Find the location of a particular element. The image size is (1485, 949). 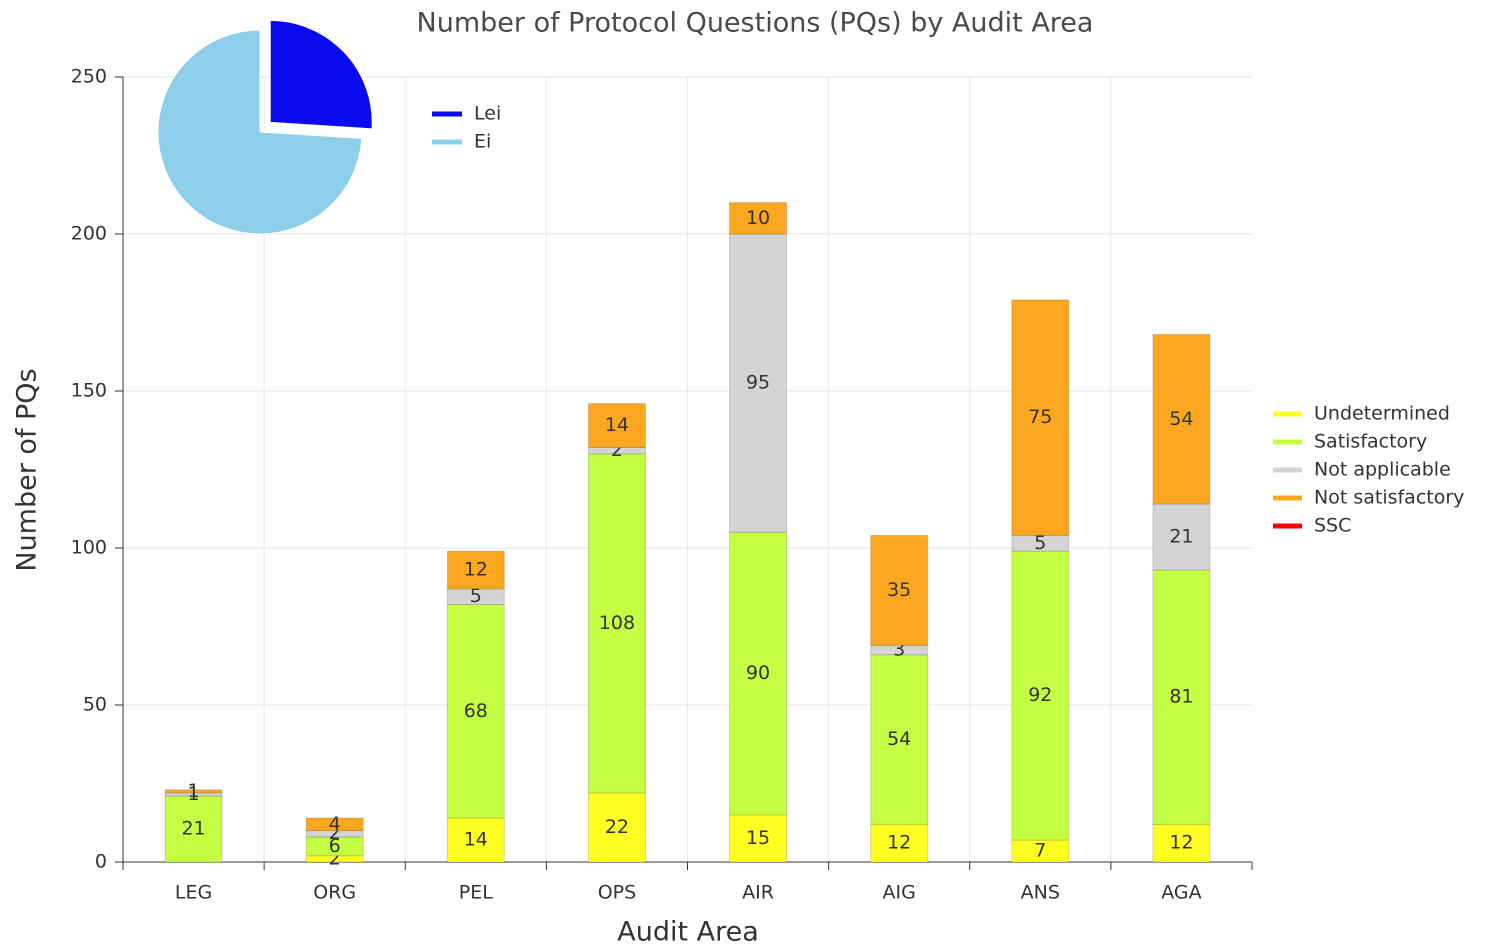

data-label: 108 is located at coordinates (617, 623).